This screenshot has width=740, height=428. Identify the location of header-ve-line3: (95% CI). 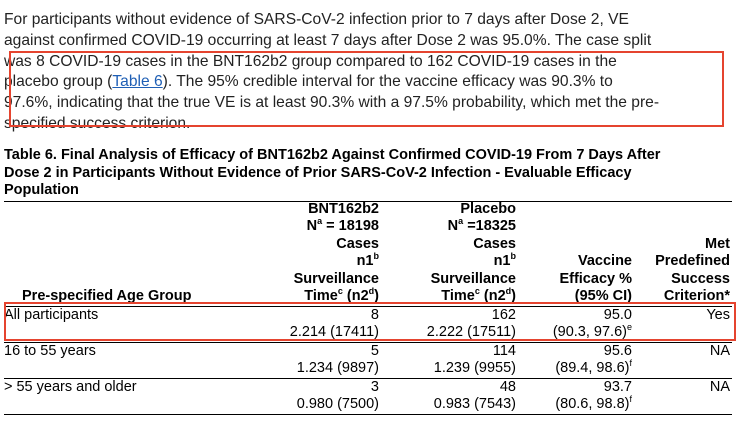
(603, 296).